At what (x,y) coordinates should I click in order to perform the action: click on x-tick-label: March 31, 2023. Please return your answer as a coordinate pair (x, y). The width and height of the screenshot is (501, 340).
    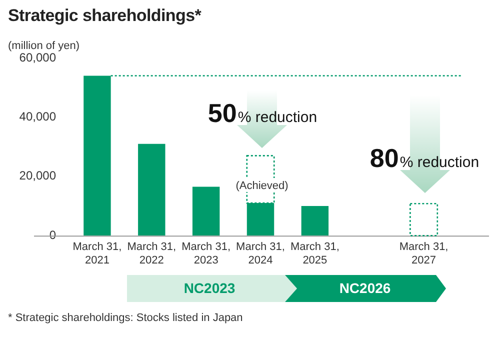
    Looking at the image, I should click on (206, 253).